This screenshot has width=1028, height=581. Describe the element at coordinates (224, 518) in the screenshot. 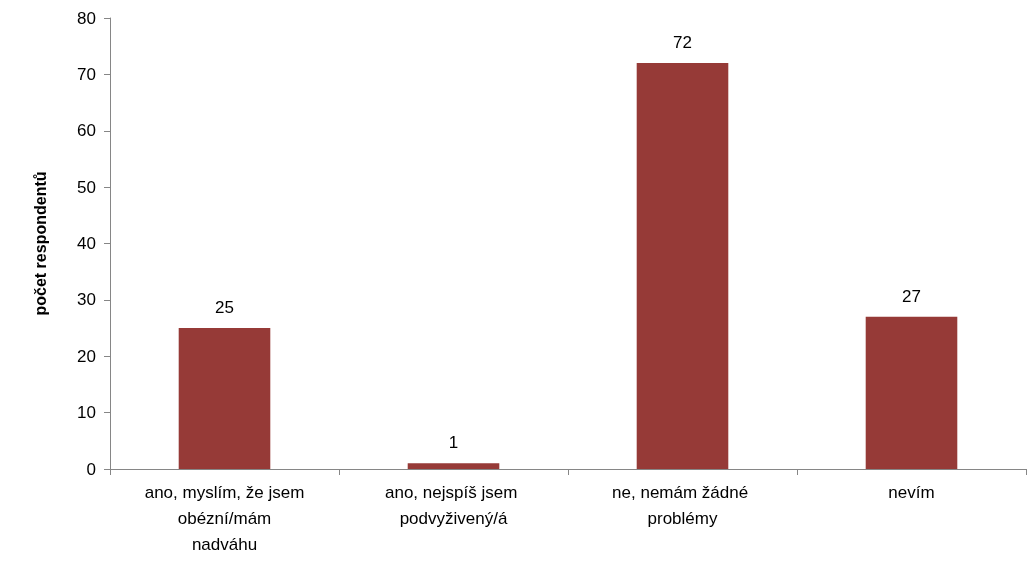

I see `x-tick-label: ano, myslím, že jsem obézní/mám nadváhu` at that location.